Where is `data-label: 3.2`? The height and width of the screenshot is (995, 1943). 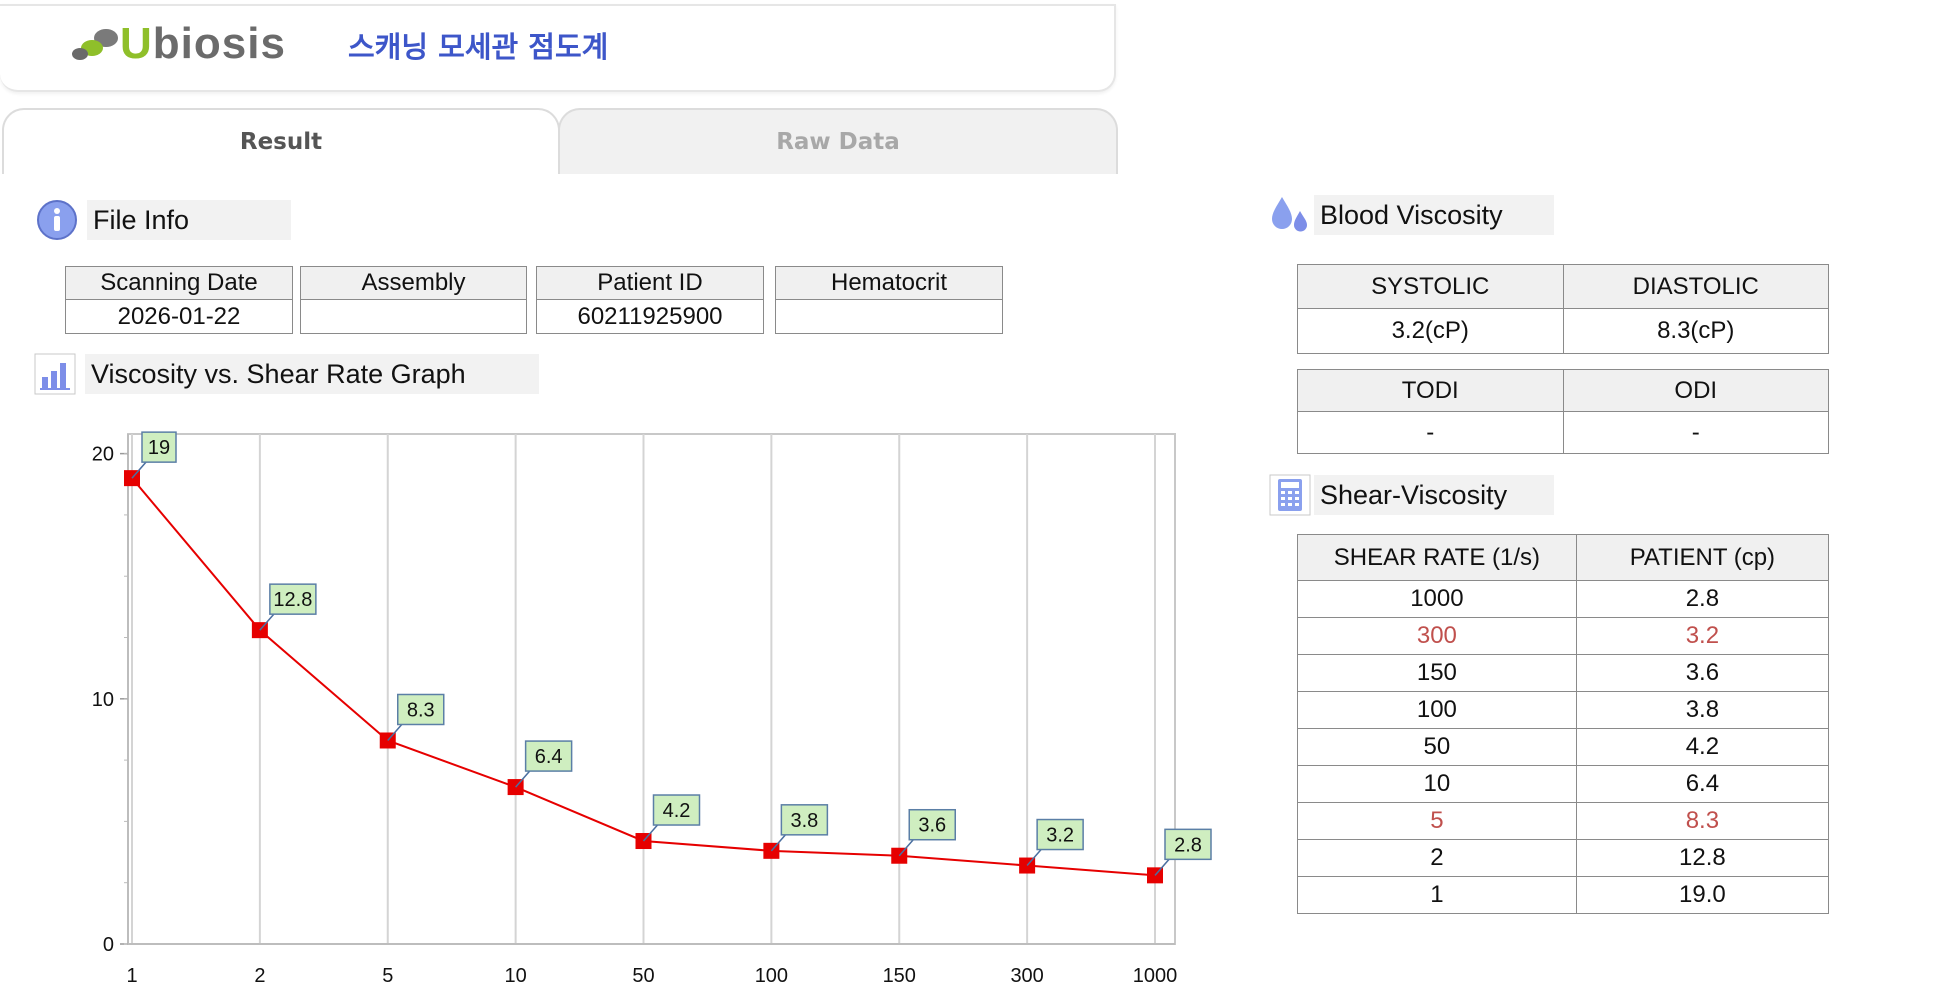 data-label: 3.2 is located at coordinates (1060, 836).